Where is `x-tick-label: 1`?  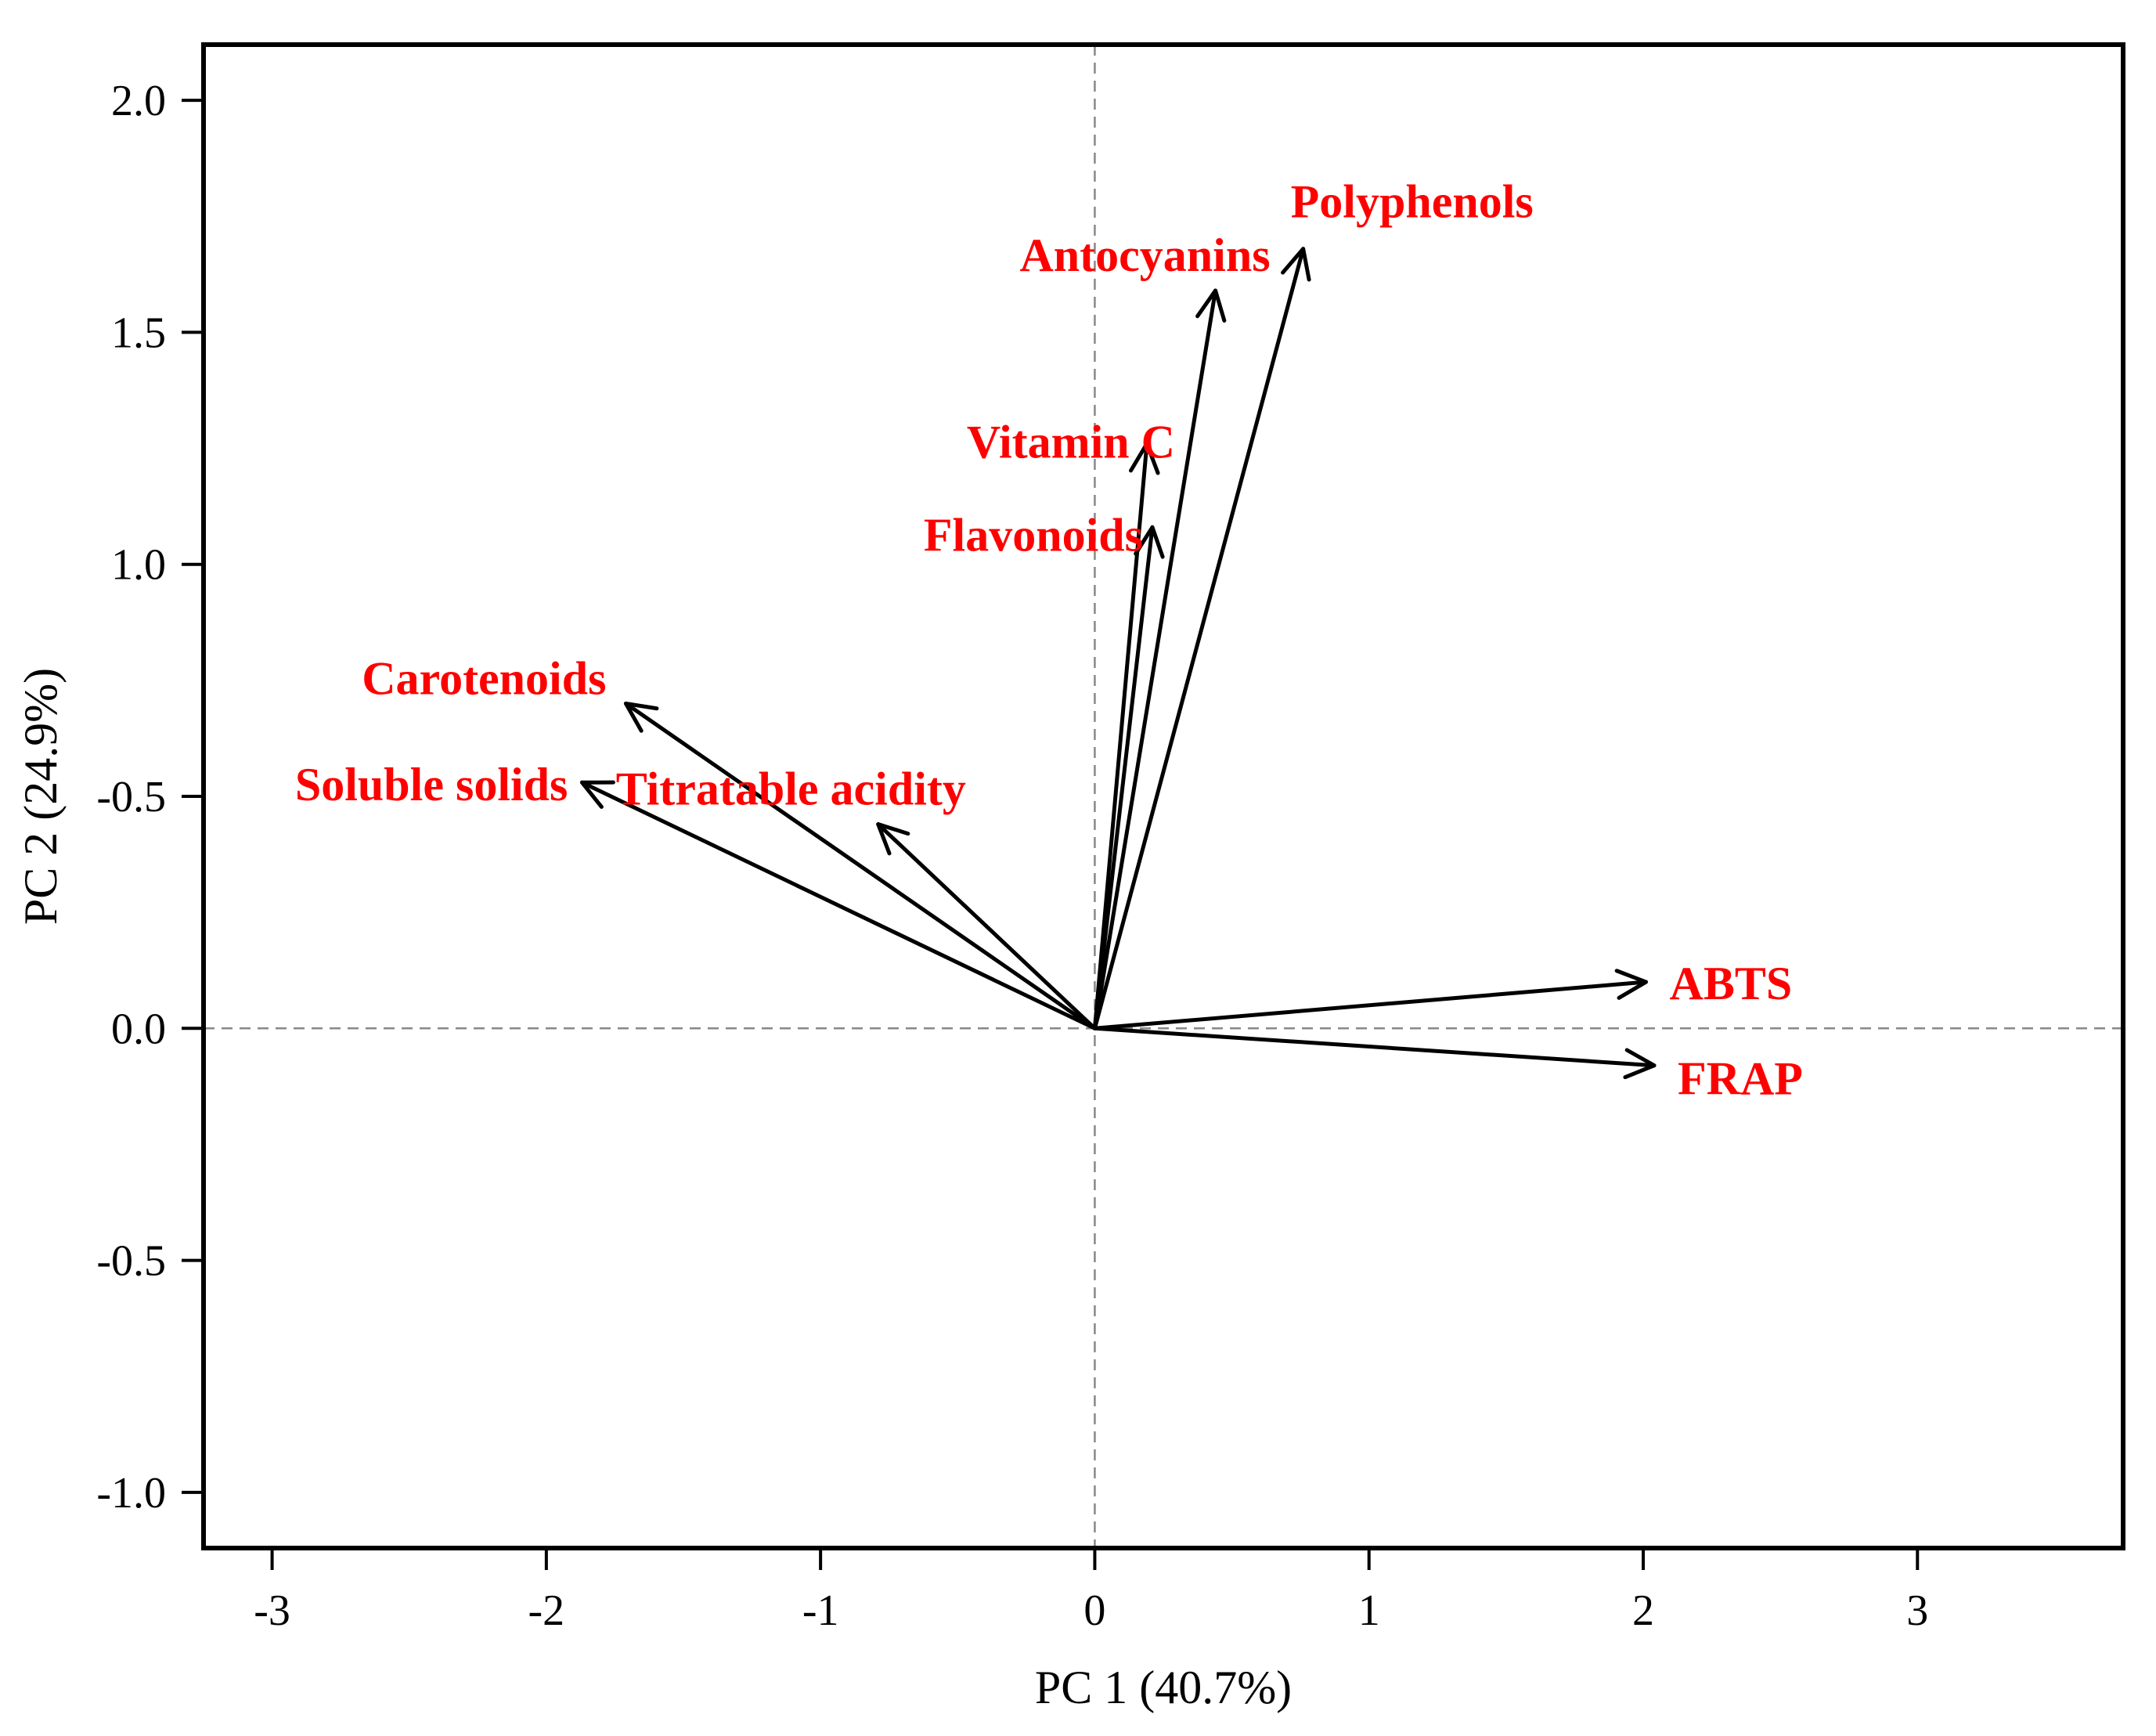
x-tick-label: 1 is located at coordinates (1369, 1610).